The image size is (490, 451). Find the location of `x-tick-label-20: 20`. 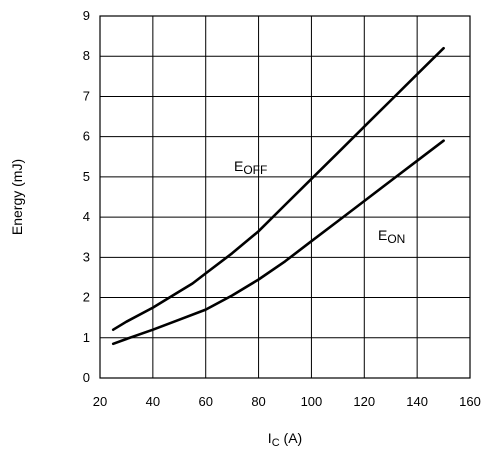

x-tick-label-20: 20 is located at coordinates (100, 401).